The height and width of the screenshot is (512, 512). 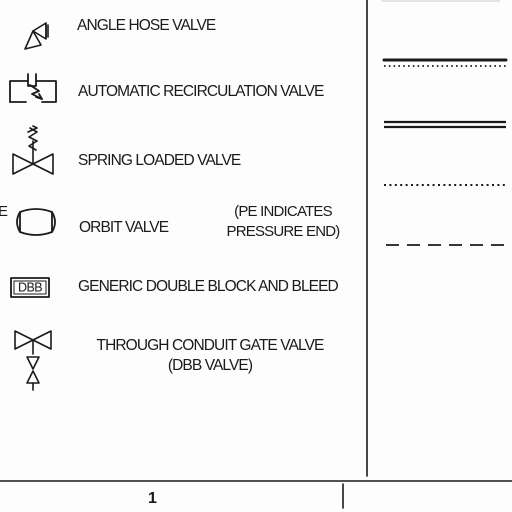 I want to click on dbb-box-text: DBB, so click(x=30, y=288).